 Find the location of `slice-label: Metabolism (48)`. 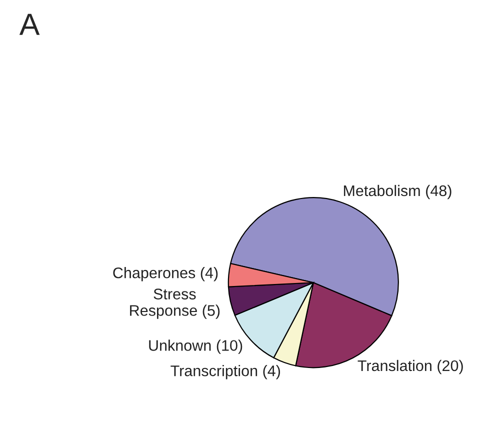

slice-label: Metabolism (48) is located at coordinates (398, 192).